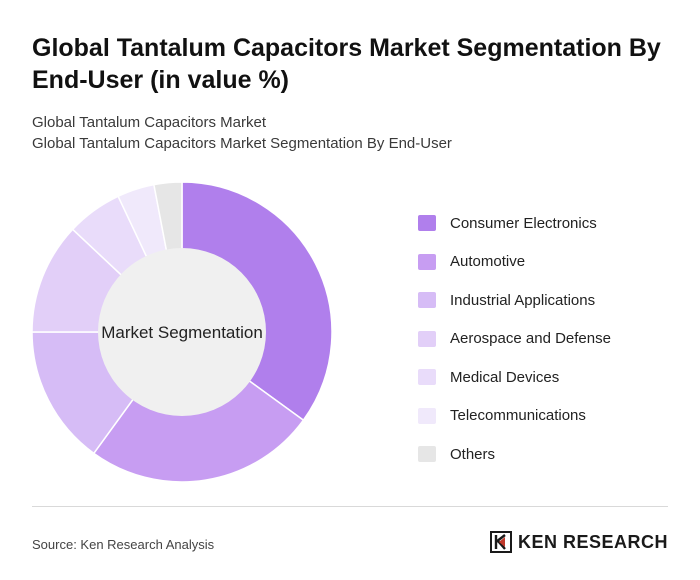 The image size is (700, 580). I want to click on legend-item-automotive: Automotive, so click(514, 262).